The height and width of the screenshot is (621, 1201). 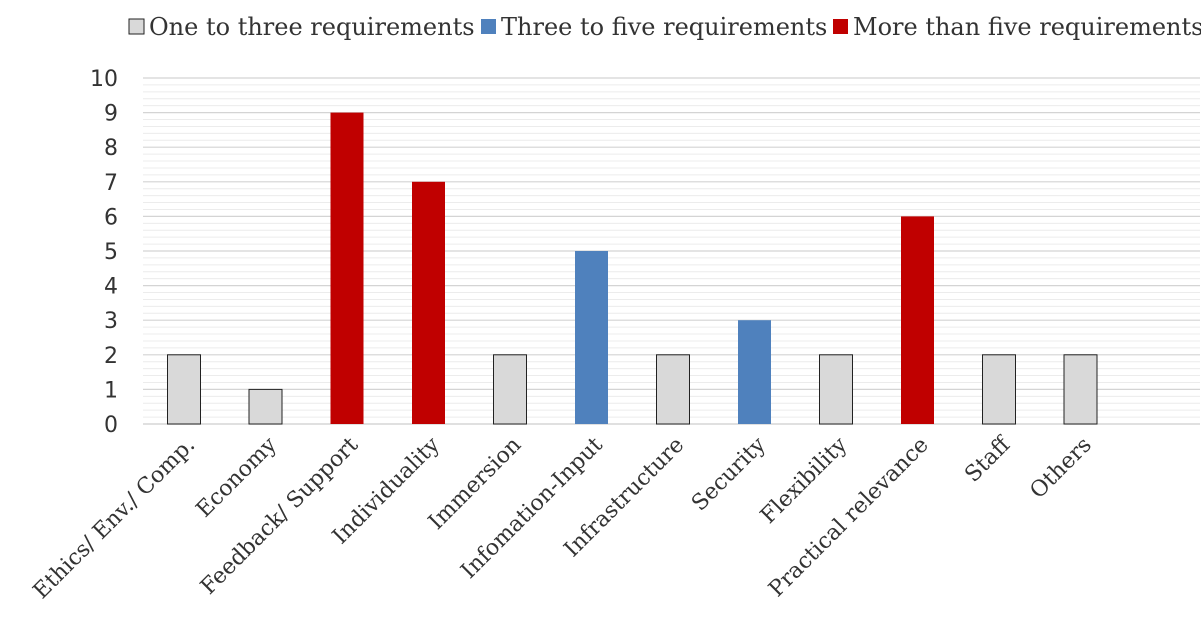 I want to click on y-tick-label: 2, so click(x=111, y=356).